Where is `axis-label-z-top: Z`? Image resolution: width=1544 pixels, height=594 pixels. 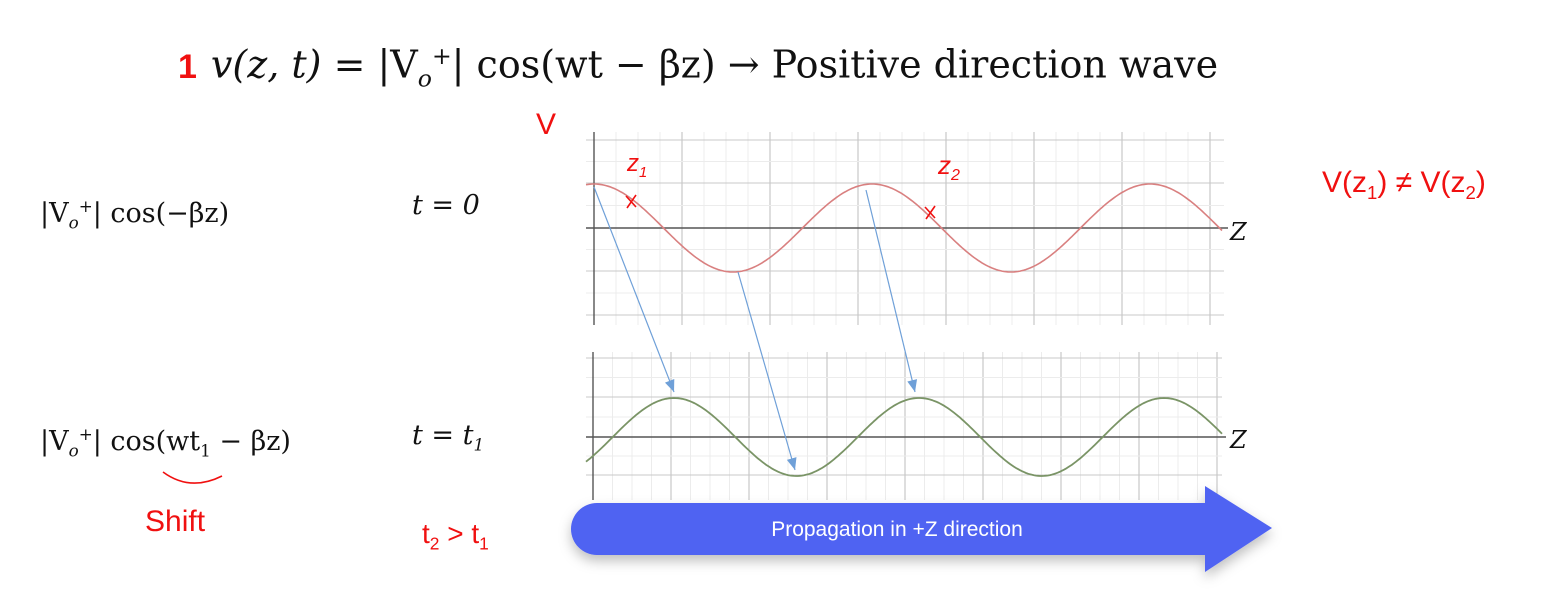
axis-label-z-top: Z is located at coordinates (1238, 232).